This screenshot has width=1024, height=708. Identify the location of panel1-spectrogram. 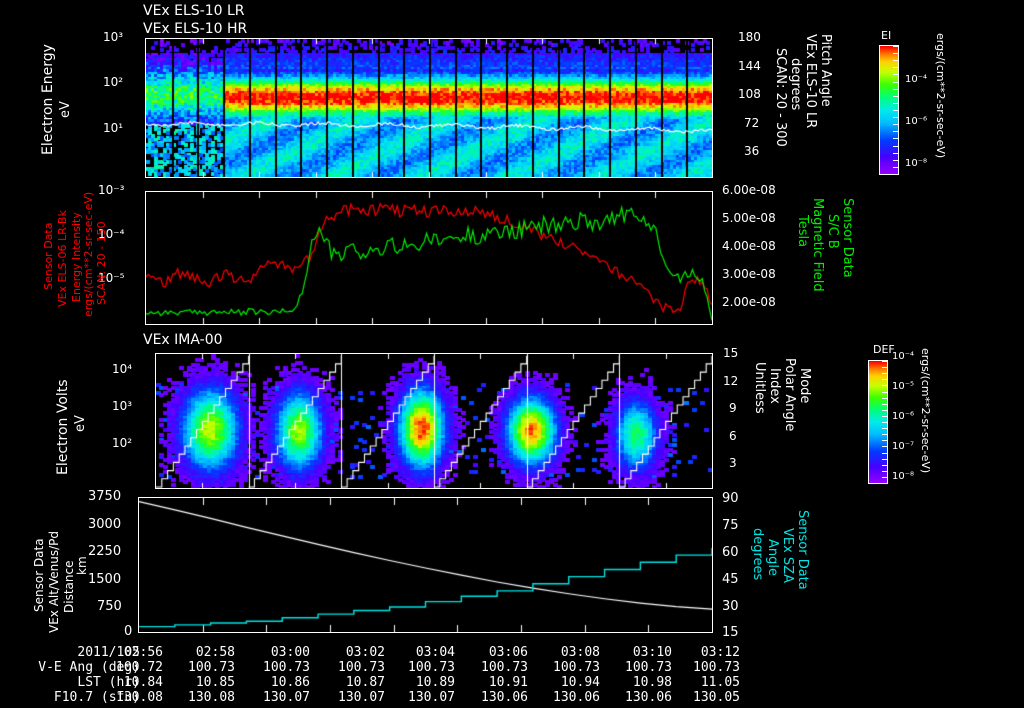
(429, 108).